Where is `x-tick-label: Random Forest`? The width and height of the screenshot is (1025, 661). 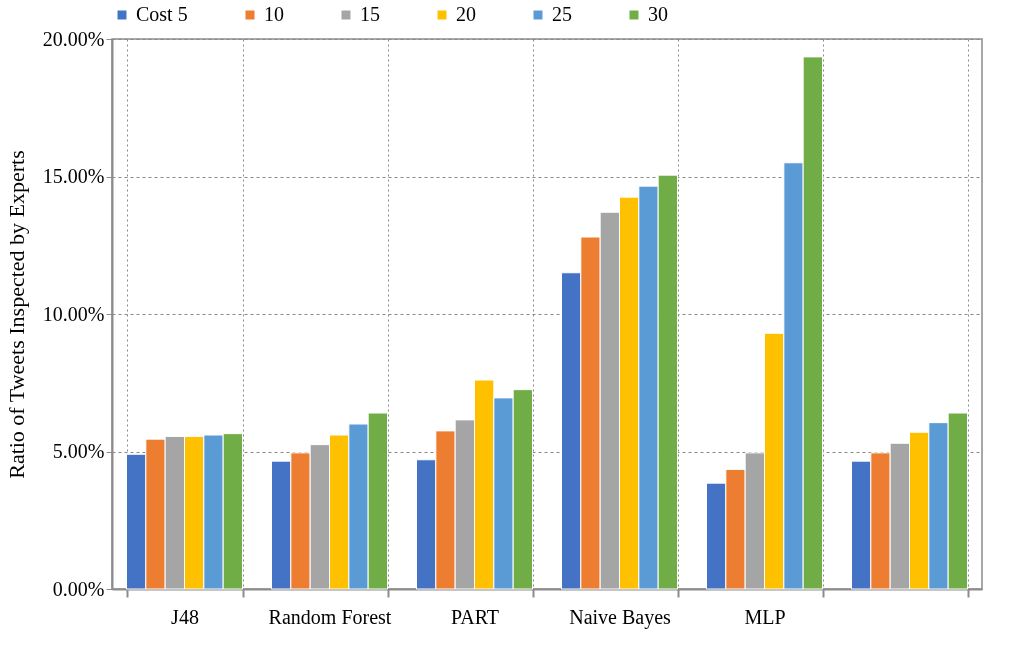 x-tick-label: Random Forest is located at coordinates (330, 616).